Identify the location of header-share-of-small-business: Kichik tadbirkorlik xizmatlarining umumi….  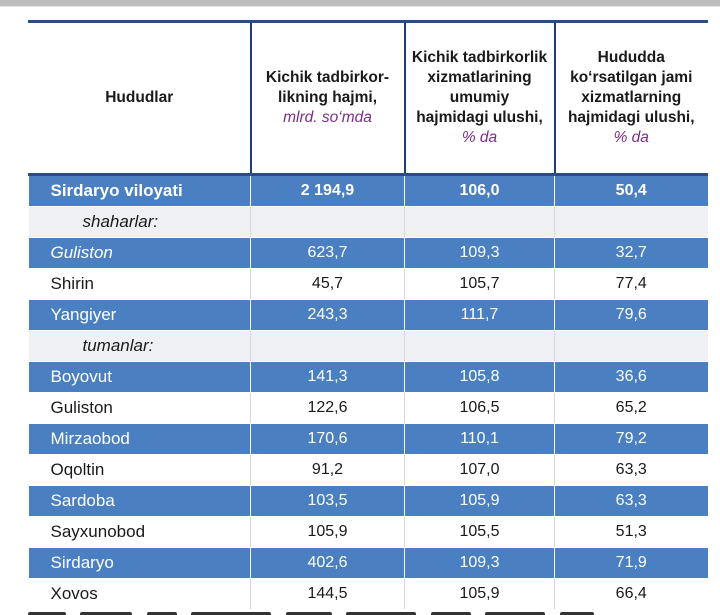
(479, 98).